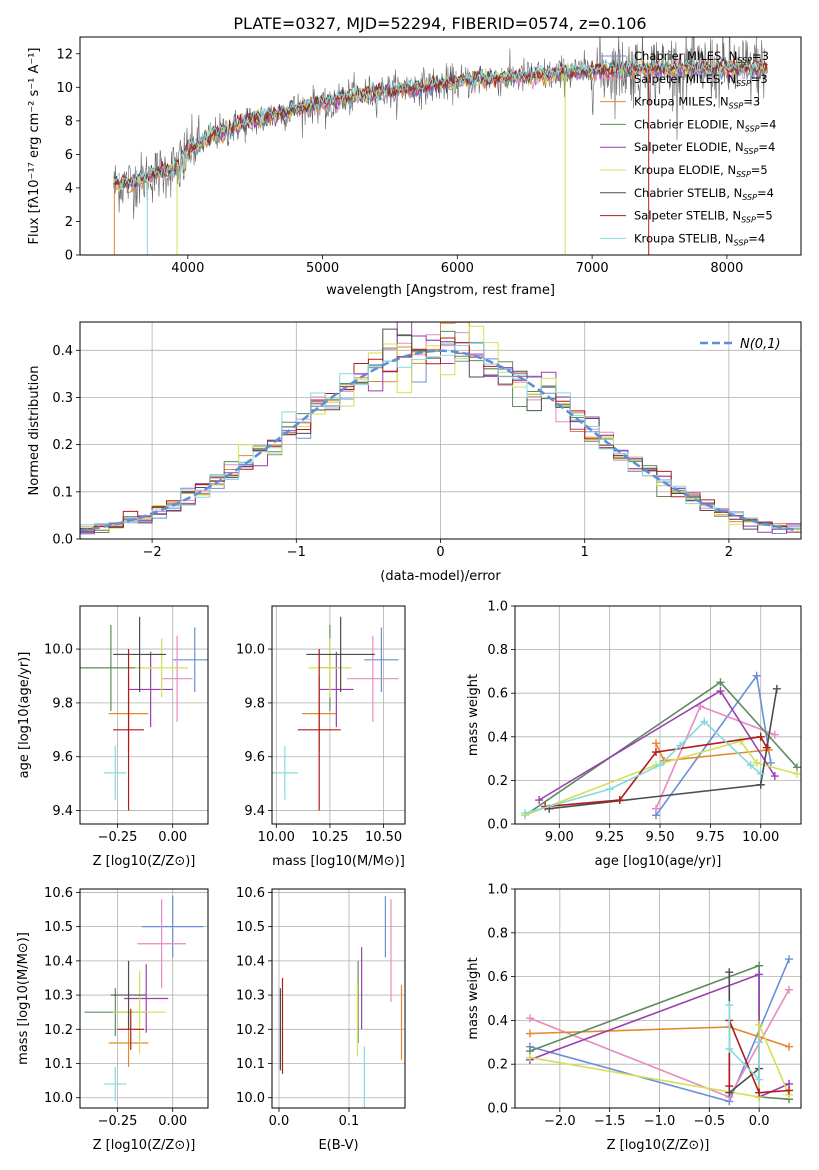 The width and height of the screenshot is (819, 1170). Describe the element at coordinates (34, 146) in the screenshot. I see `y-axis-label: Flux [fλ10⁻¹⁷ erg cm⁻² s⁻¹ A⁻¹]` at that location.